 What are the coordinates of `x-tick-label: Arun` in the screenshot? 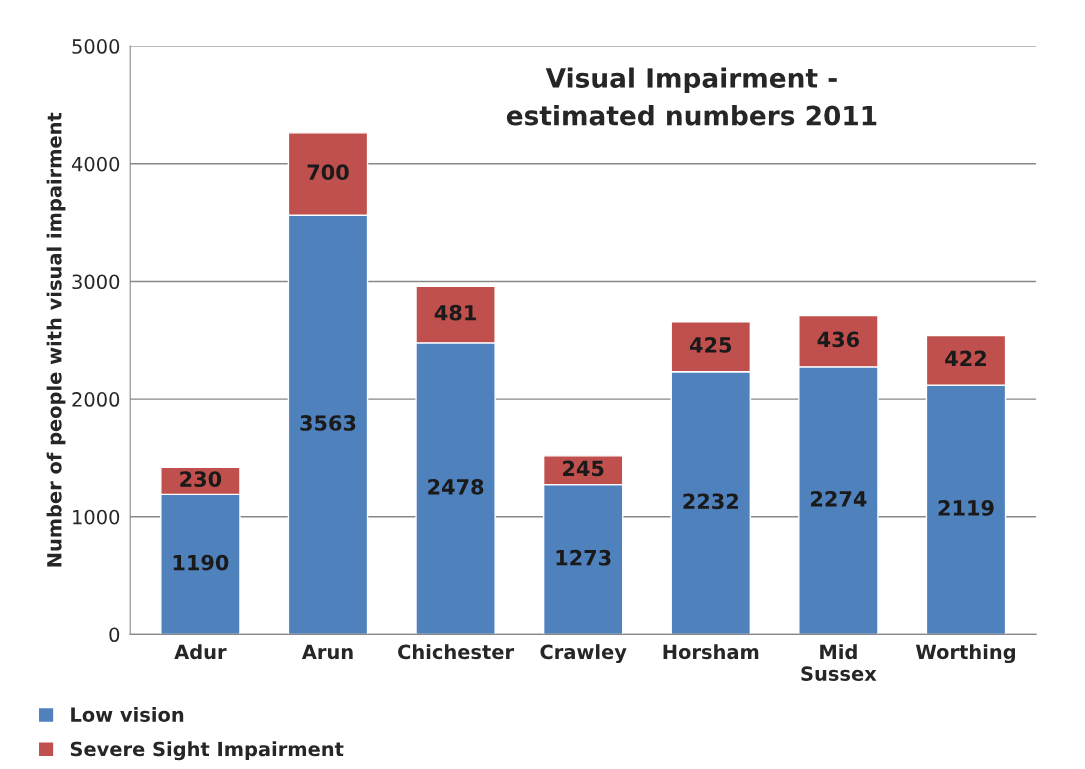 It's located at (327, 652).